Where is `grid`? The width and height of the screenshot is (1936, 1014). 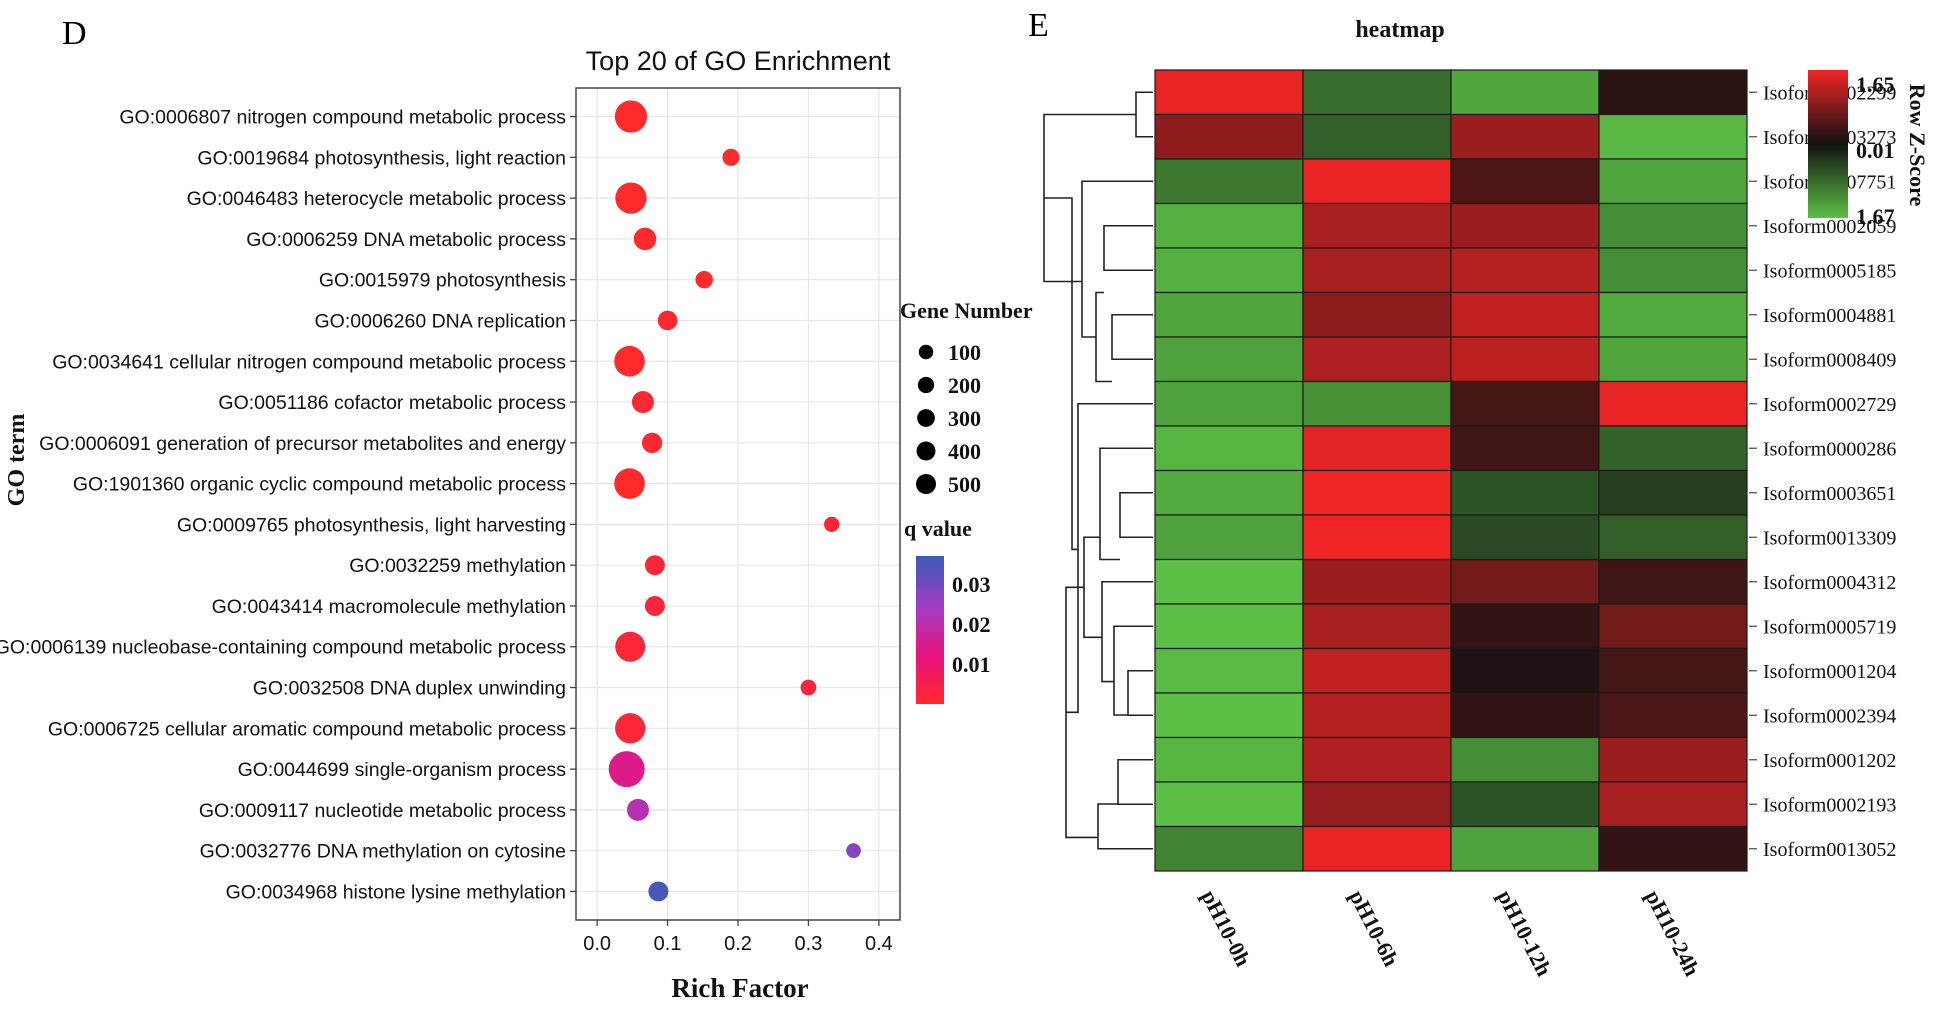 grid is located at coordinates (738, 504).